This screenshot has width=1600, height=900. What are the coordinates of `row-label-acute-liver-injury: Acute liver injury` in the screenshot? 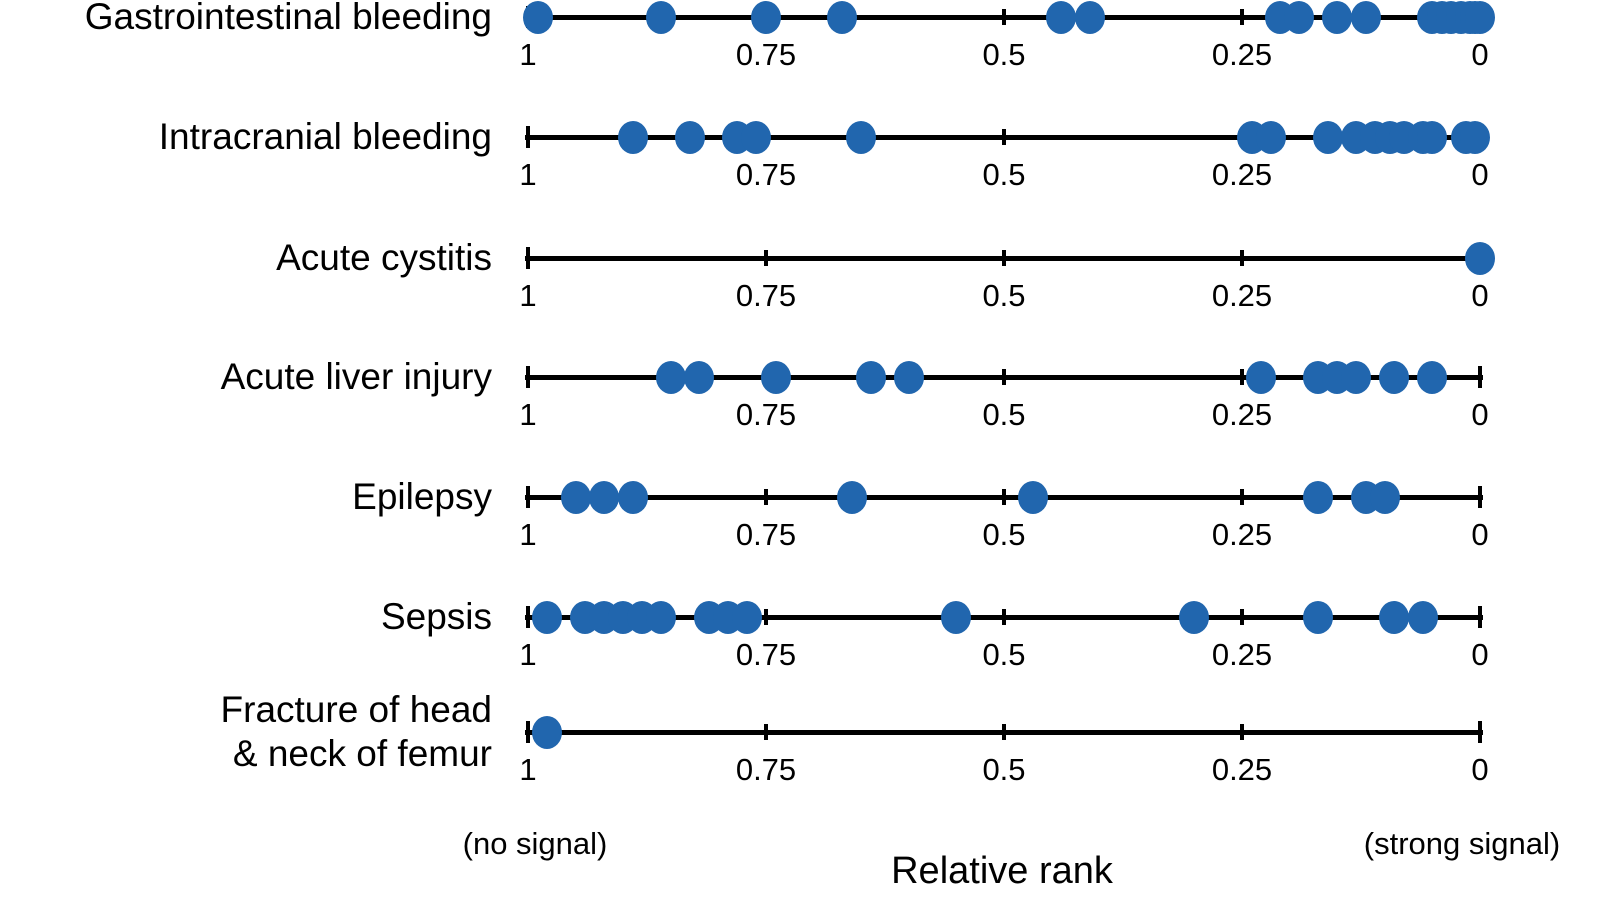 It's located at (246, 377).